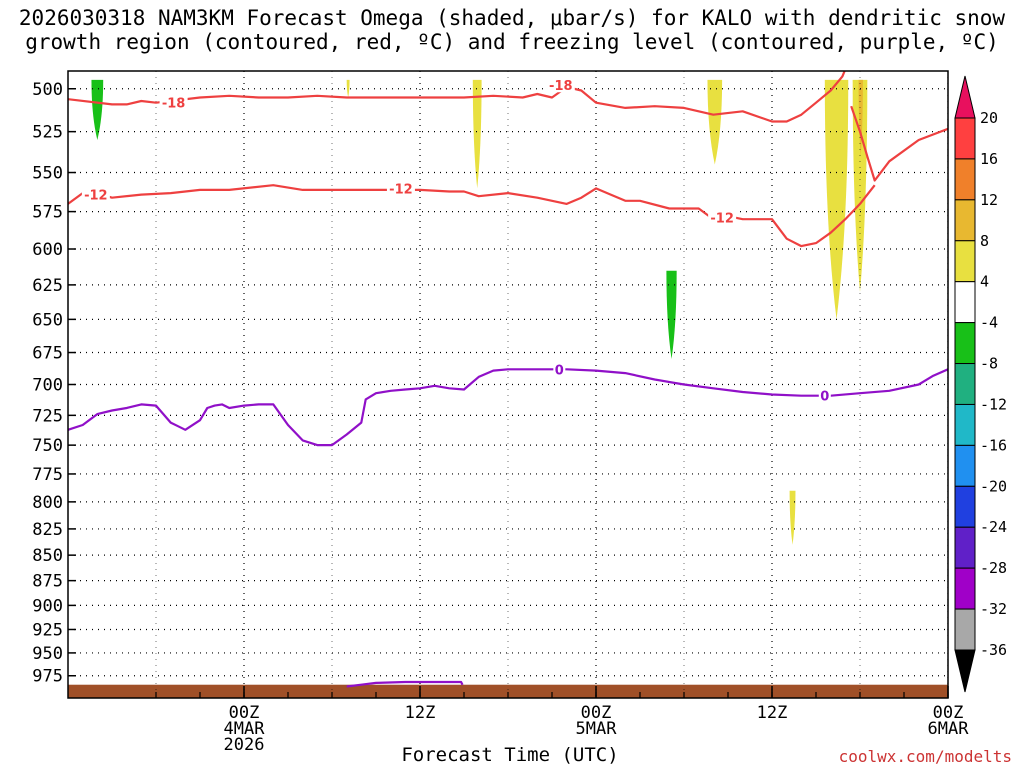 This screenshot has height=768, width=1024. What do you see at coordinates (989, 323) in the screenshot?
I see `colorbar-label: -4` at bounding box center [989, 323].